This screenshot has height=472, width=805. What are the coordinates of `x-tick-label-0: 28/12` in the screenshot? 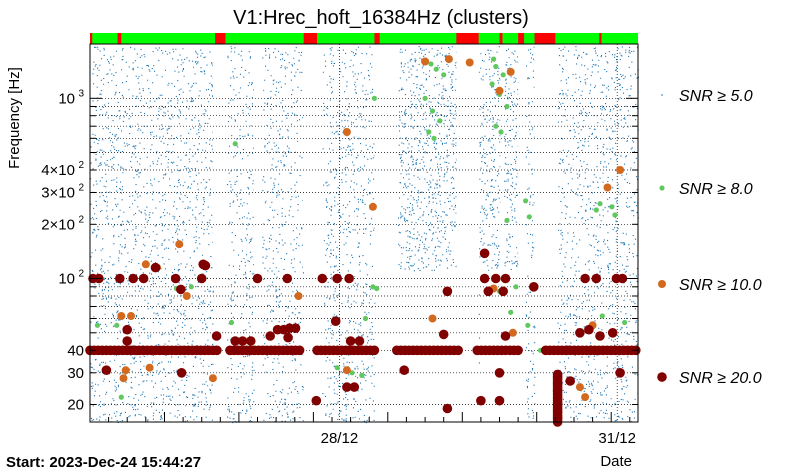 It's located at (340, 438).